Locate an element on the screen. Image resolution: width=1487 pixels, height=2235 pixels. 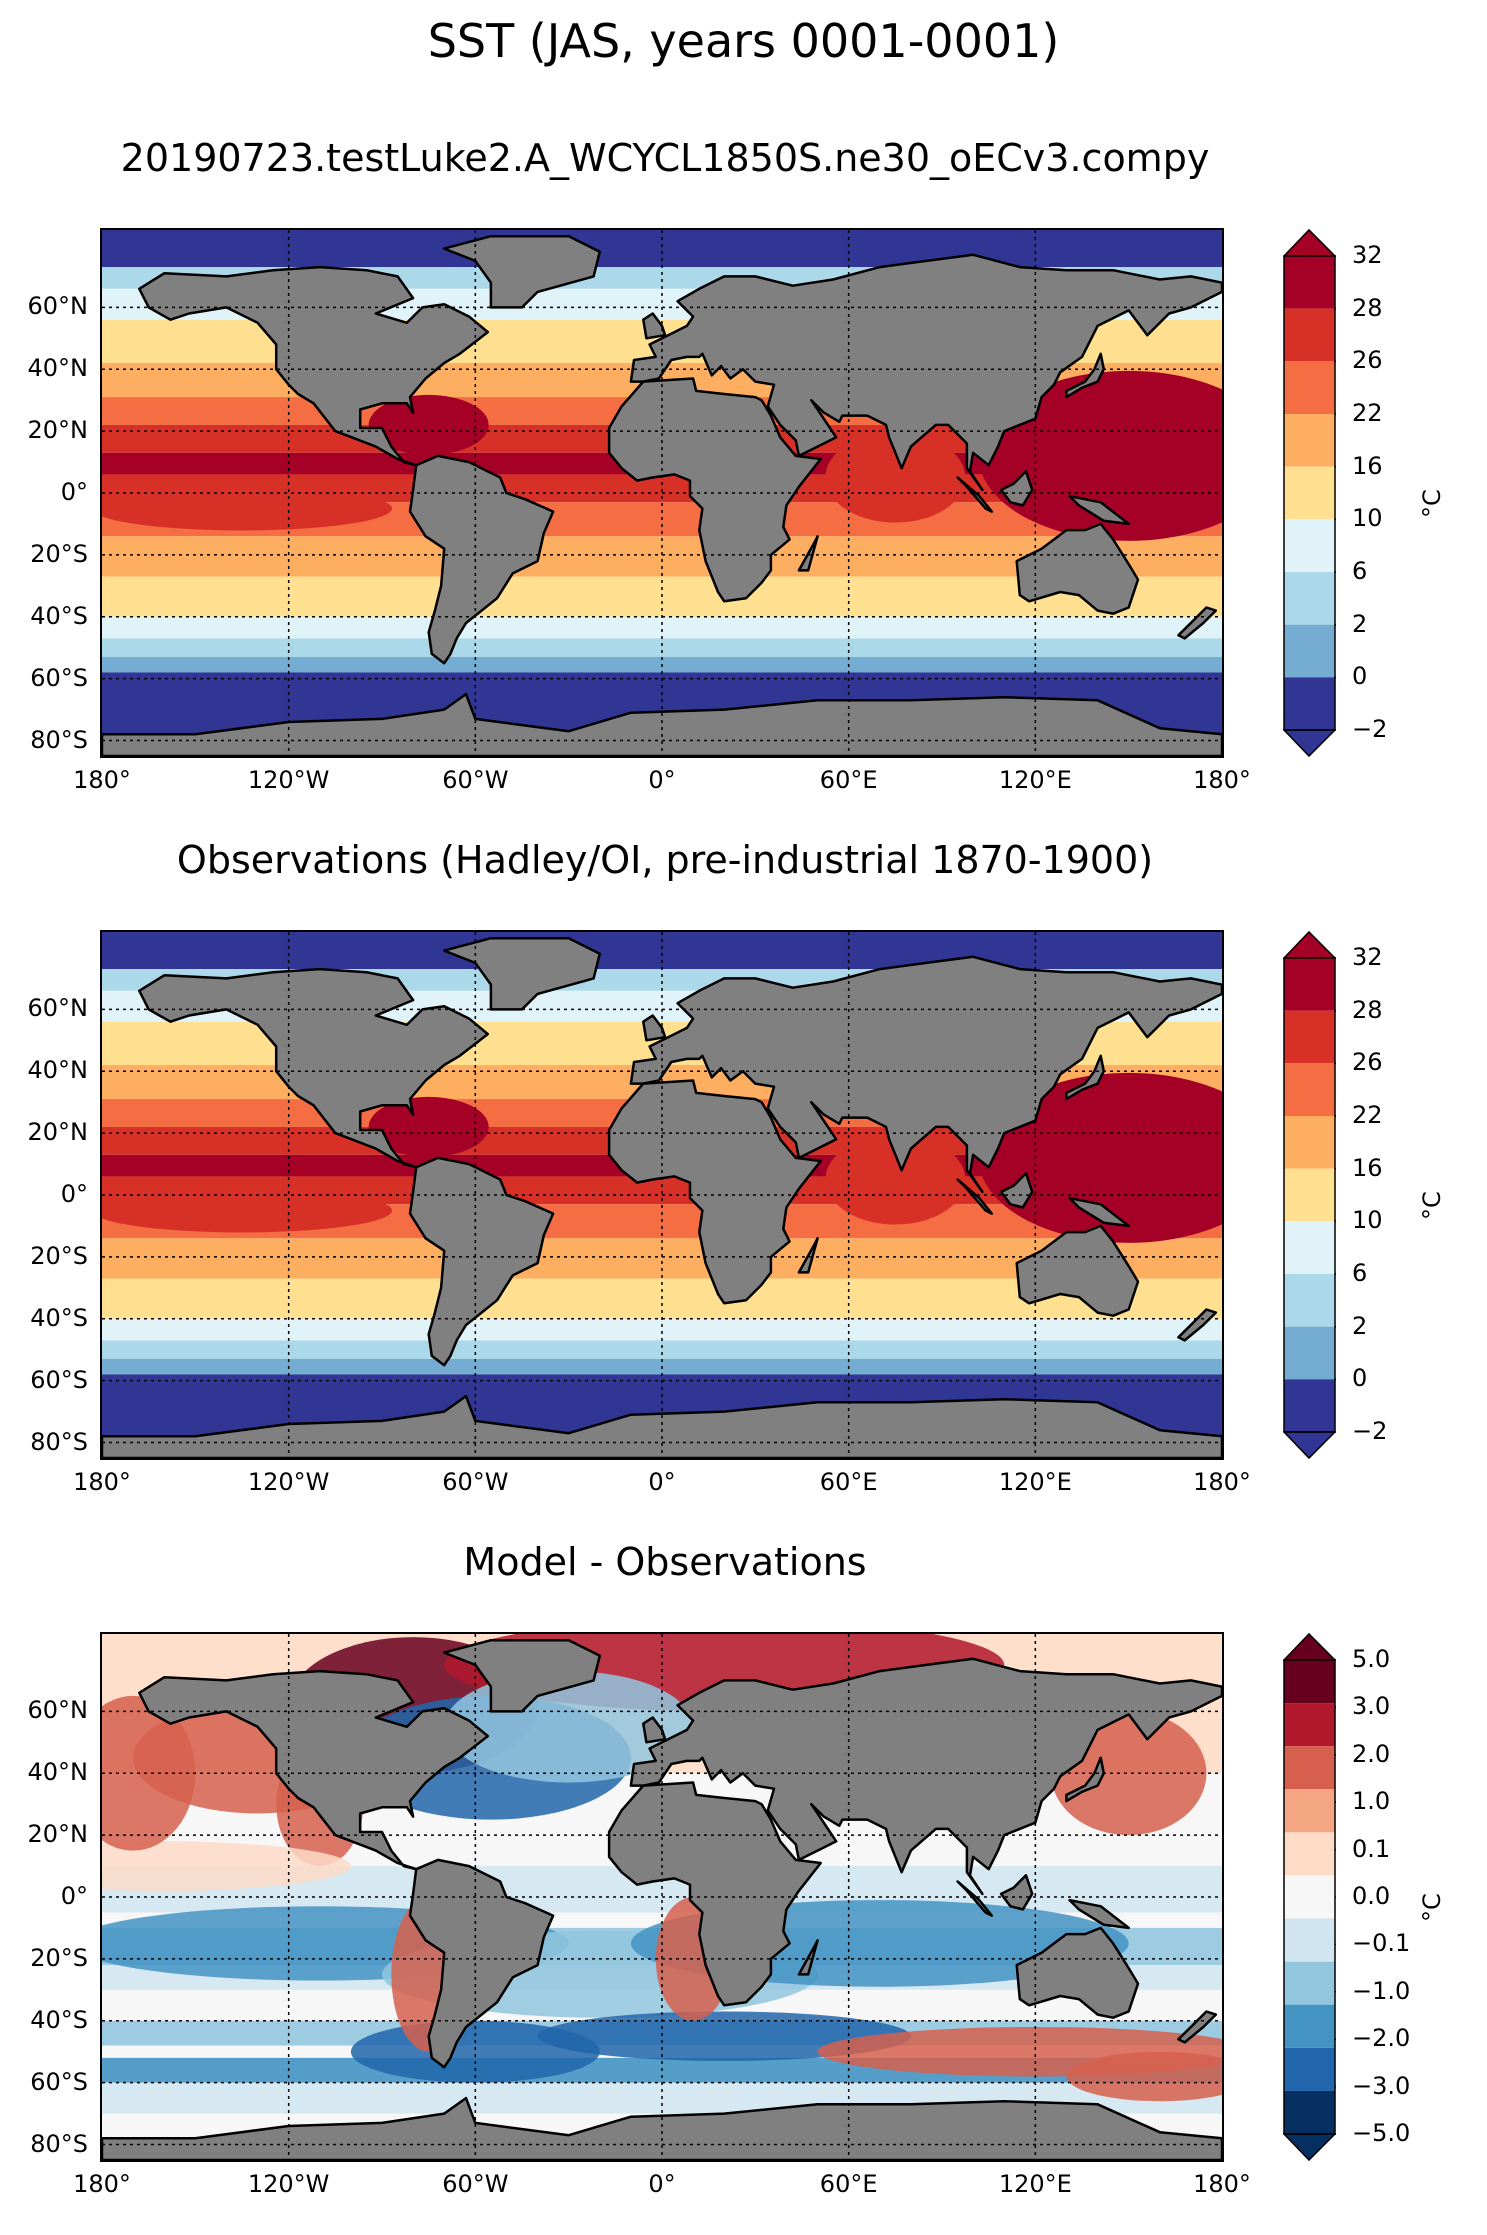
colorbar-level-label: −2.0 is located at coordinates (1381, 2038).